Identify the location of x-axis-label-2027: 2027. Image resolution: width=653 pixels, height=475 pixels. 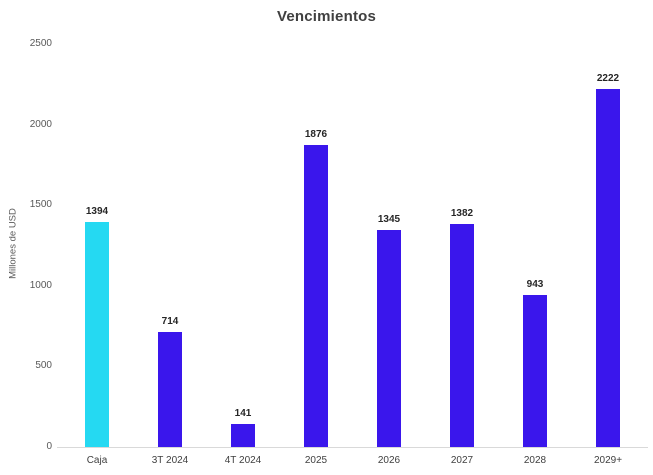
(462, 460).